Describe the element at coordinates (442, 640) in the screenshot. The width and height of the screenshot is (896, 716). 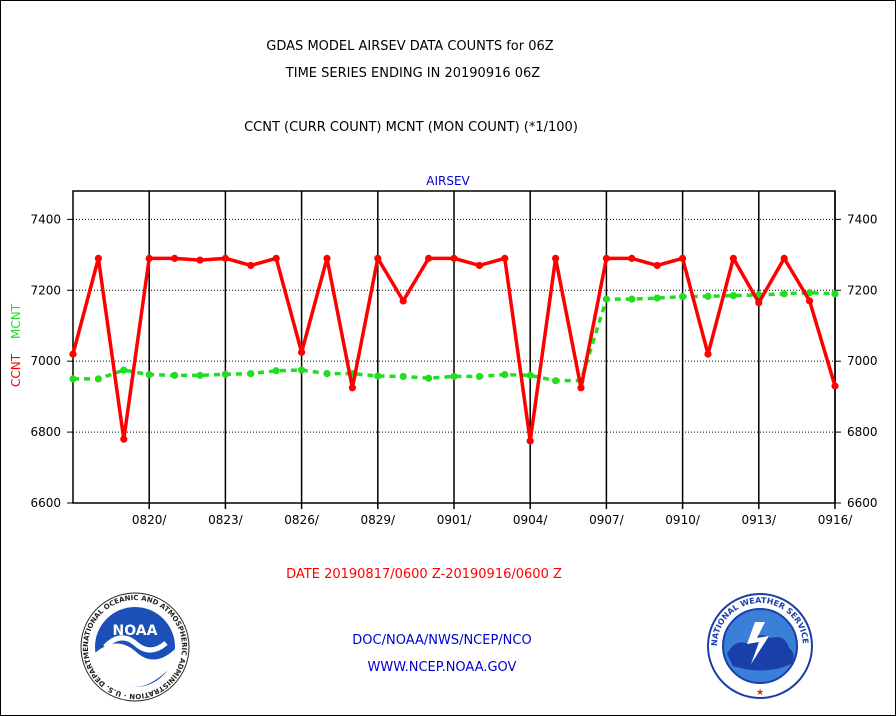
I see `org-line: DOC/NOAA/NWS/NCEP/NCO` at that location.